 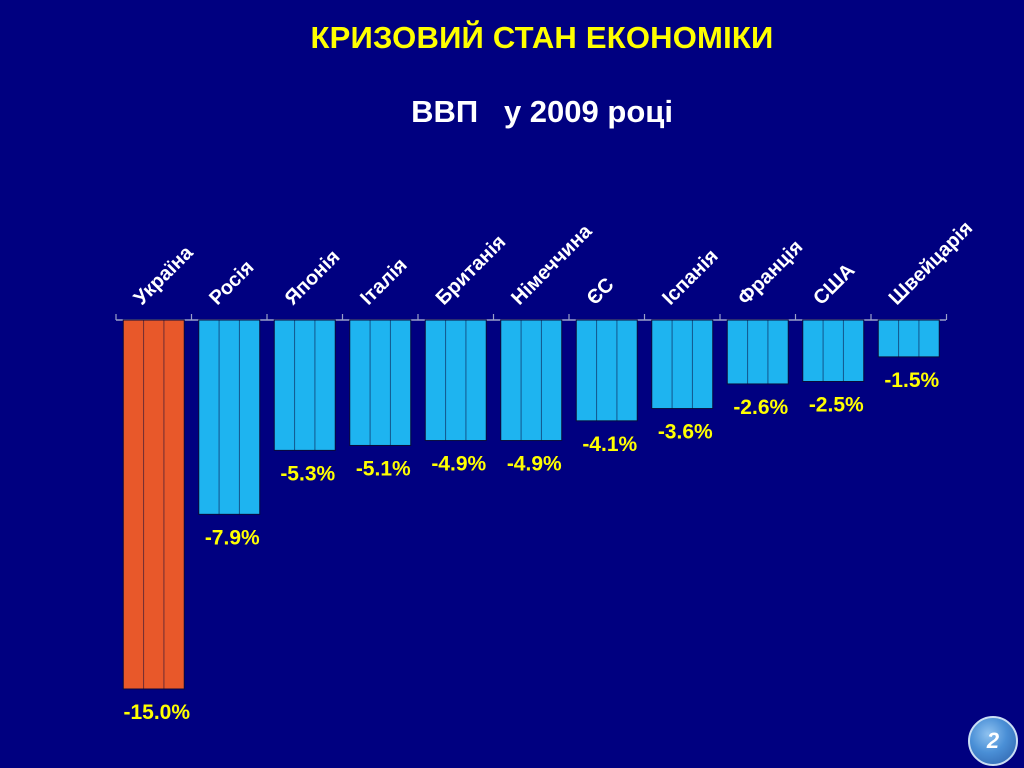 I want to click on bar-value-label: -2.6%, so click(x=760, y=407).